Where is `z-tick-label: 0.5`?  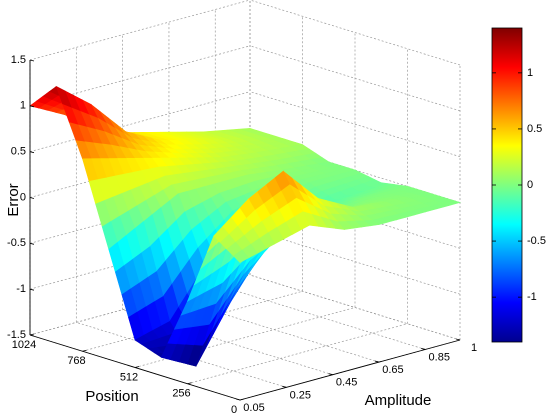 z-tick-label: 0.5 is located at coordinates (18, 152).